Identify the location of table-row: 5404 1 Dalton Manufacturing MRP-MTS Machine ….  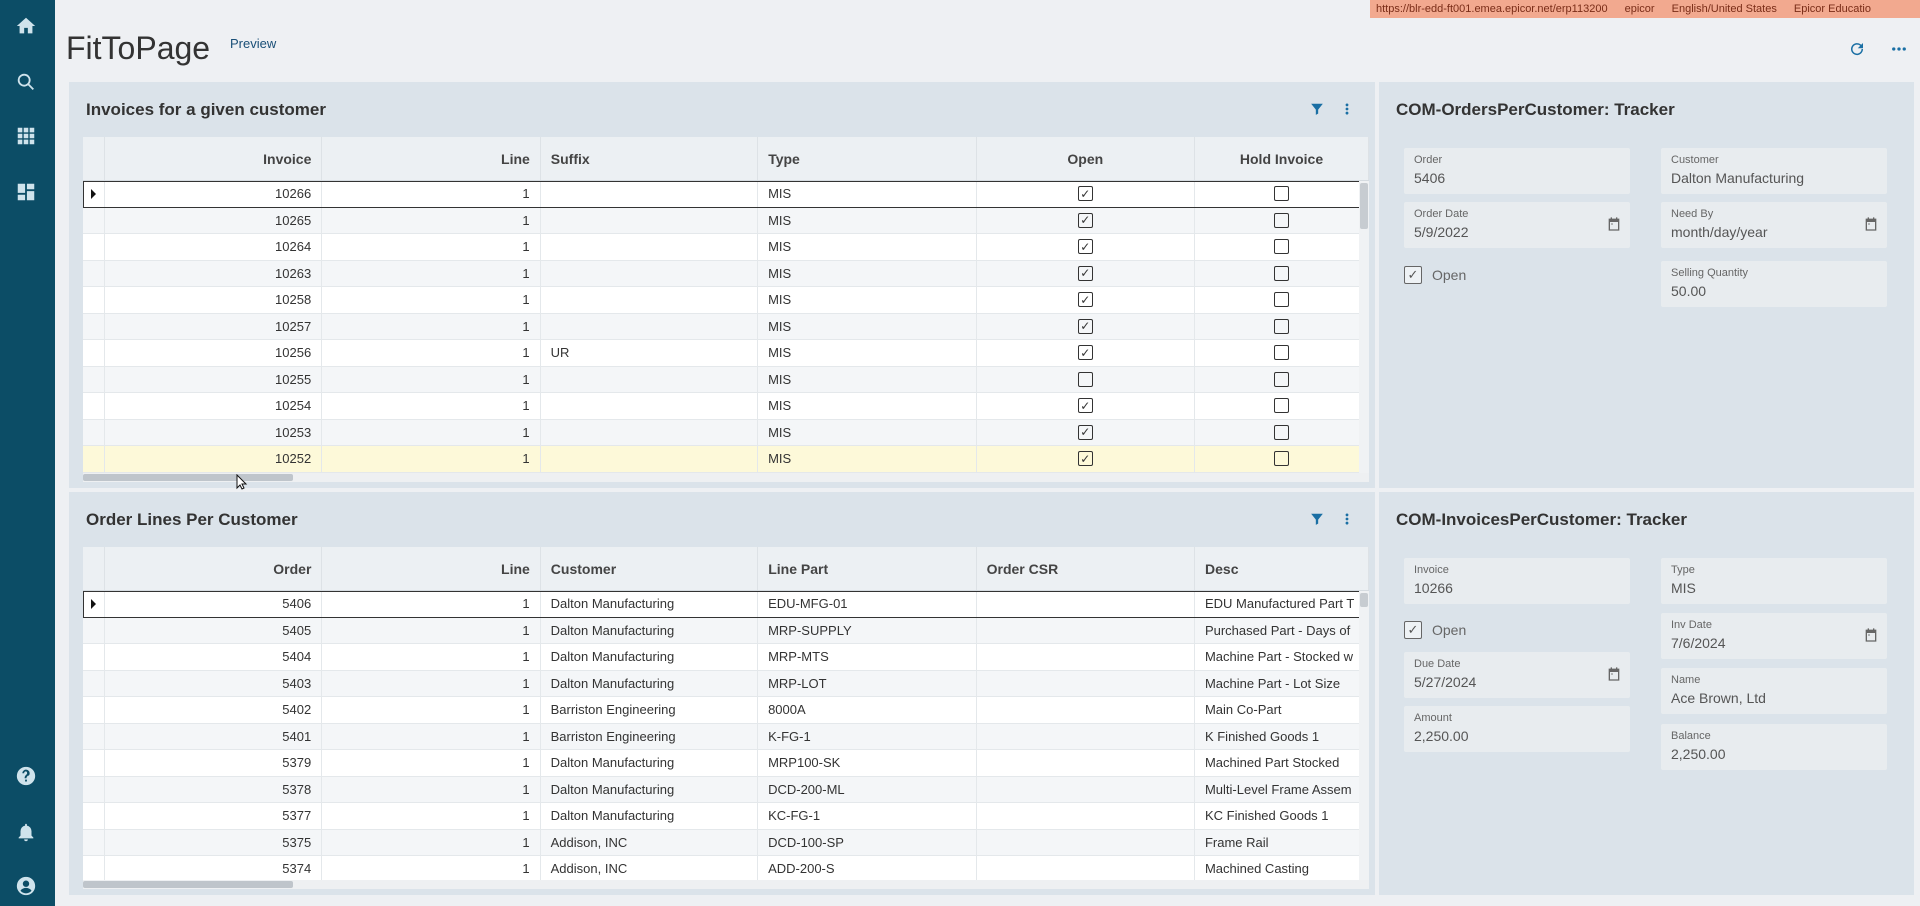
(726, 657).